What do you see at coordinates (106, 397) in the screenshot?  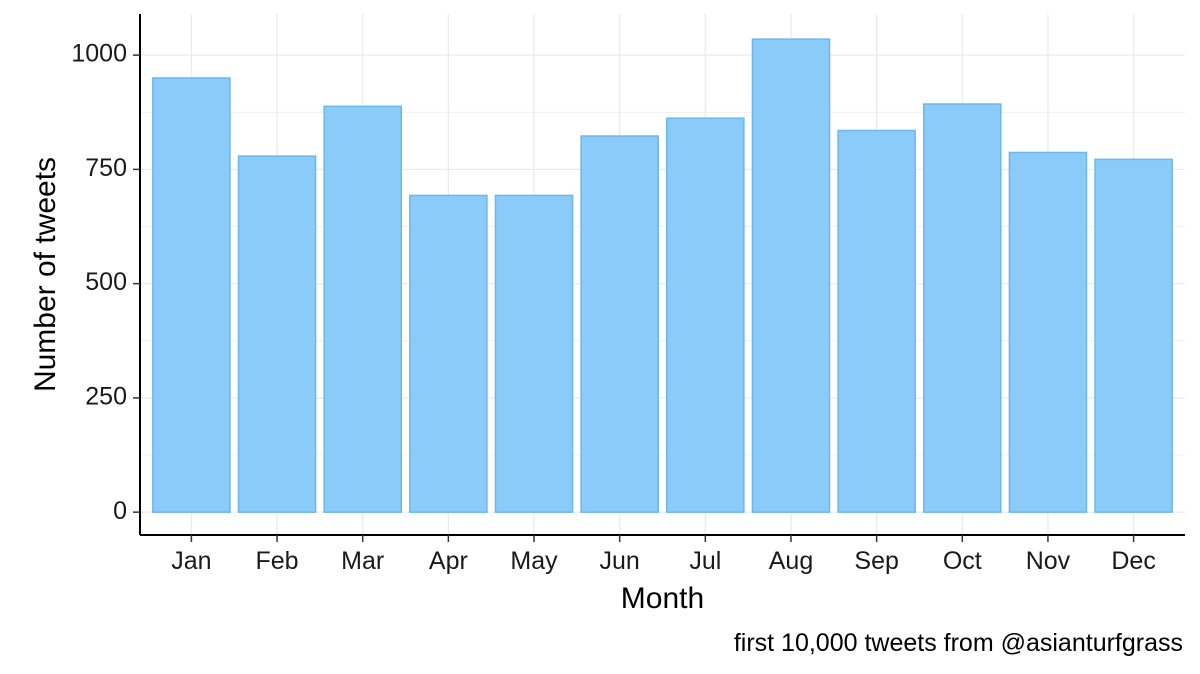 I see `y-tick-label: 250` at bounding box center [106, 397].